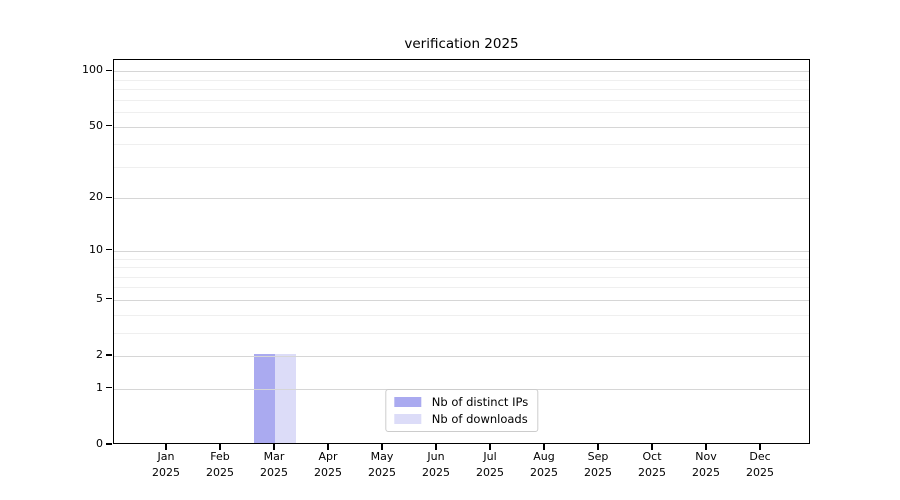 The image size is (900, 500). Describe the element at coordinates (461, 44) in the screenshot. I see `chart-title: verification 2025` at that location.